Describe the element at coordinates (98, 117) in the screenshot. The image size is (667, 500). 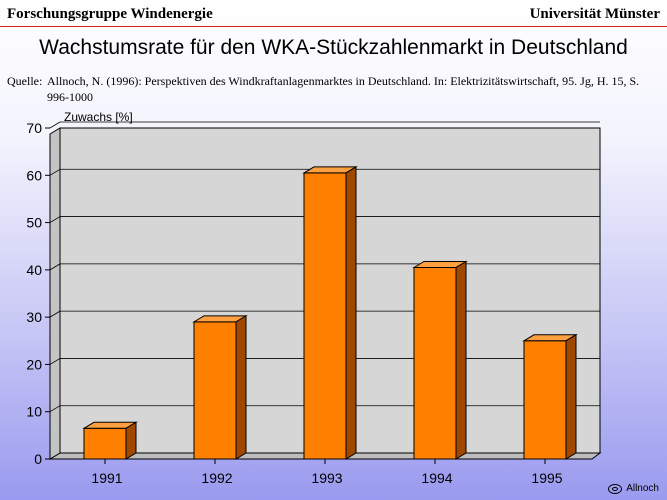
I see `y-axis-label: Zuwachs [%]` at that location.